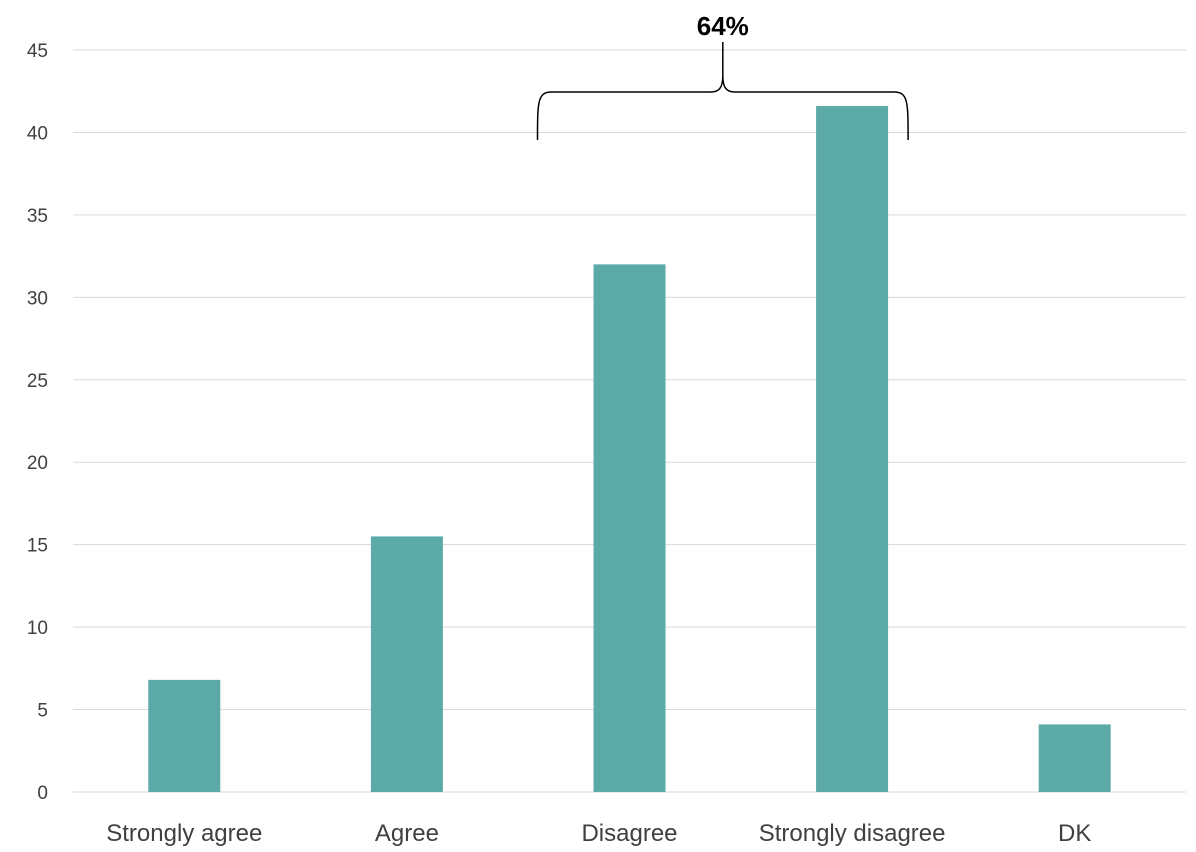 Image resolution: width=1196 pixels, height=852 pixels. I want to click on y-axis-ticks: 0 5 10 15 20 25 30 35 40 45, so click(37, 422).